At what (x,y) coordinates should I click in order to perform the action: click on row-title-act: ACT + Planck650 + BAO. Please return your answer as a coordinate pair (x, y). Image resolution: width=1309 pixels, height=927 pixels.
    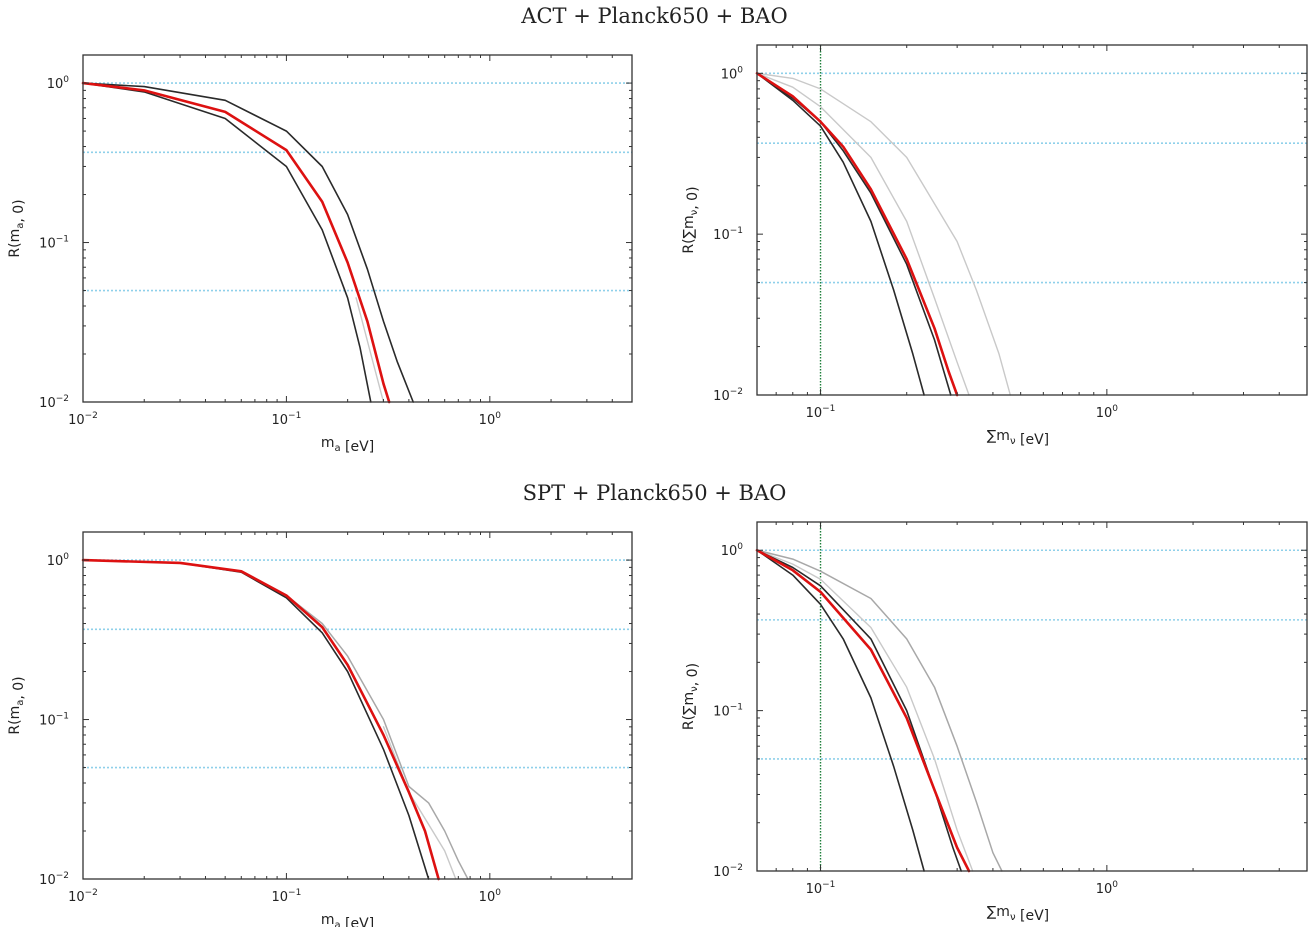
    Looking at the image, I should click on (654, 16).